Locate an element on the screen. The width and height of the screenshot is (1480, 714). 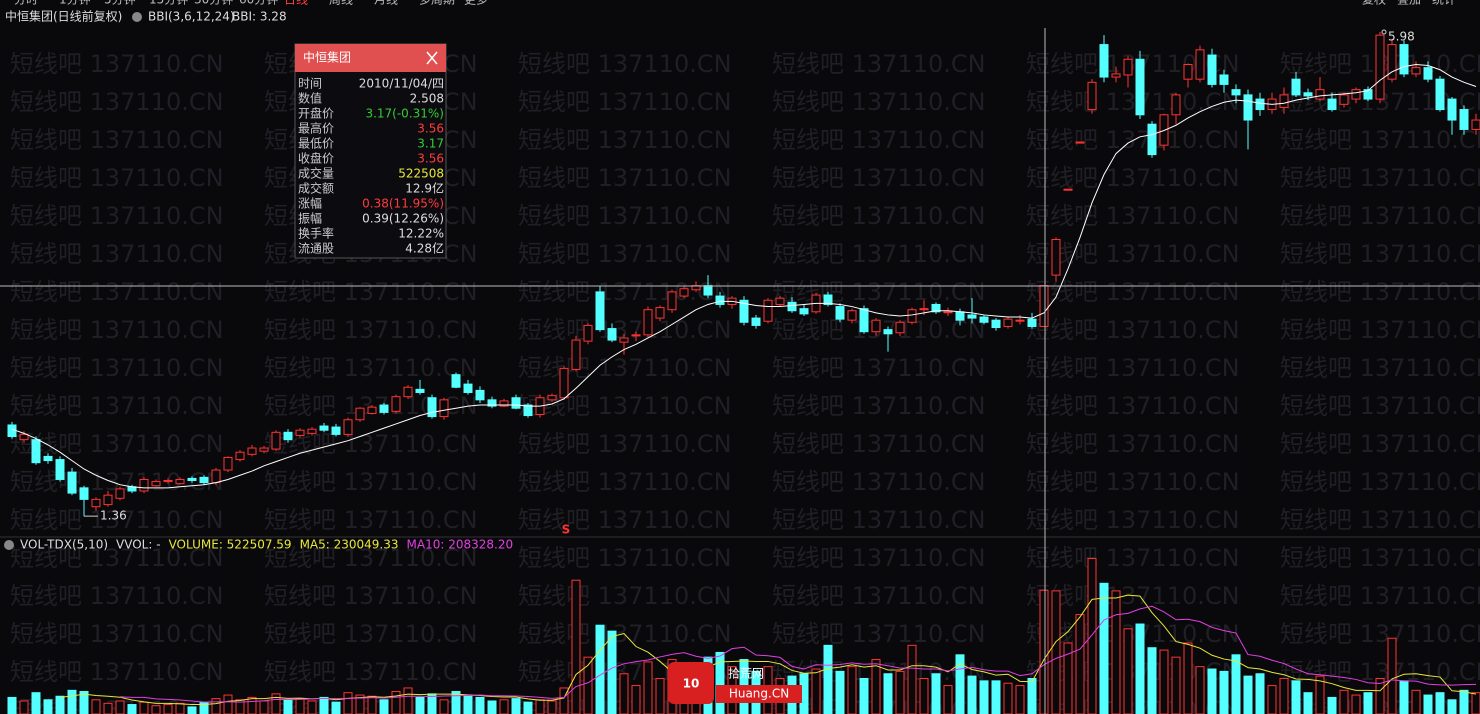
tooltip-value: 522508 is located at coordinates (421, 174).